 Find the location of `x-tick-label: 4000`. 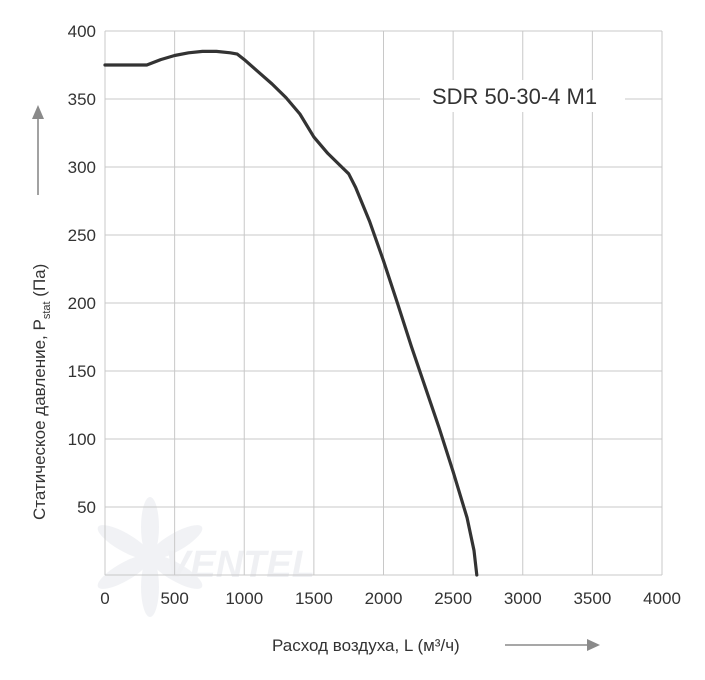

x-tick-label: 4000 is located at coordinates (662, 598).